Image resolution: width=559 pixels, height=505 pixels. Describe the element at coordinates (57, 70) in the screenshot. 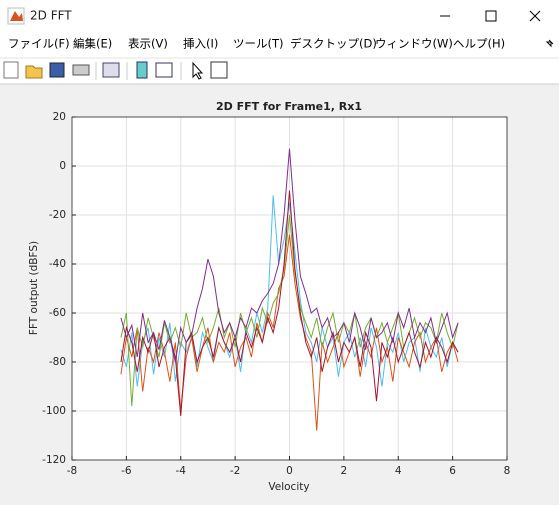

I see `save-icon` at that location.